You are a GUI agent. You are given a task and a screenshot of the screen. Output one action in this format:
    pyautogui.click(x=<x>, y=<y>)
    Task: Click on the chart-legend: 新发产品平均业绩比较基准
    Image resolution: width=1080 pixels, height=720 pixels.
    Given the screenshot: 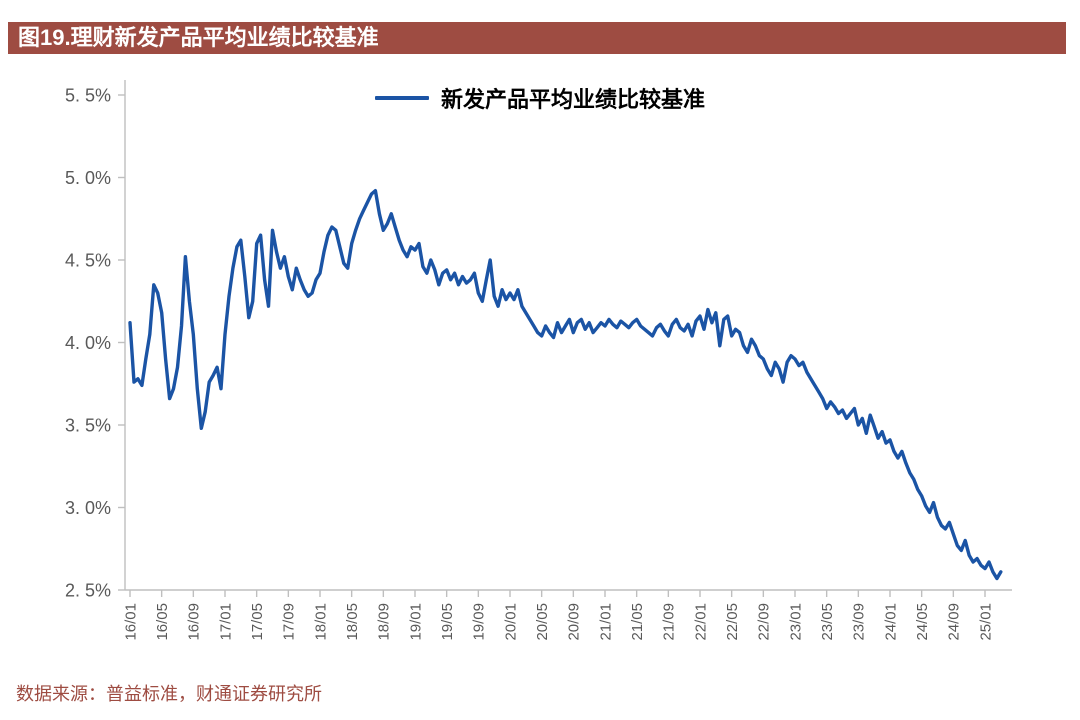 What is the action you would take?
    pyautogui.click(x=540, y=98)
    